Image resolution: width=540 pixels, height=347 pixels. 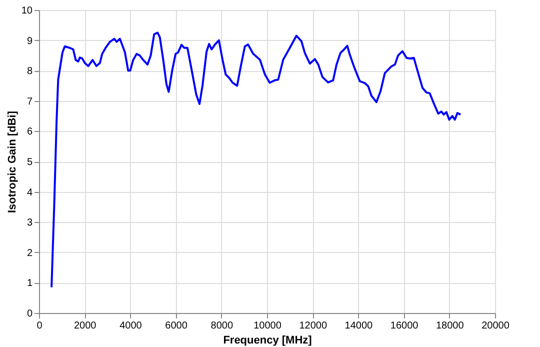 I want to click on y-tick-label: 8, so click(x=29, y=72).